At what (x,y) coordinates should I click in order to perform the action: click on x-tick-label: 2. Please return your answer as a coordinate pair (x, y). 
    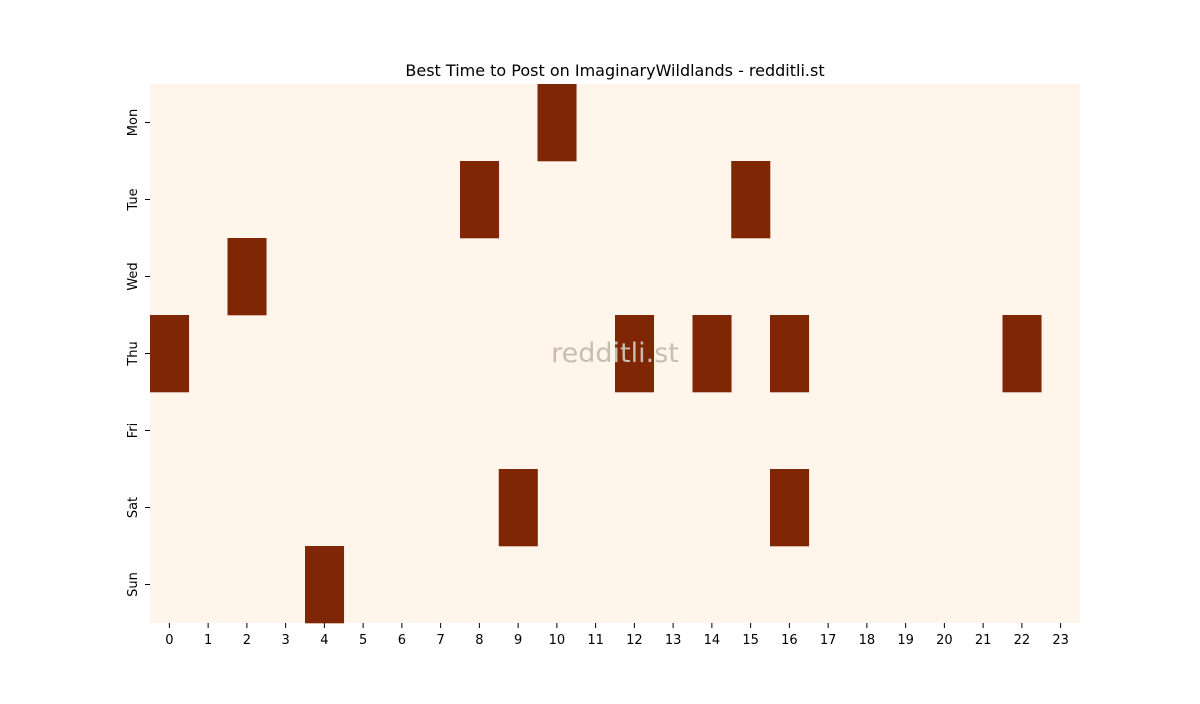
    Looking at the image, I should click on (247, 640).